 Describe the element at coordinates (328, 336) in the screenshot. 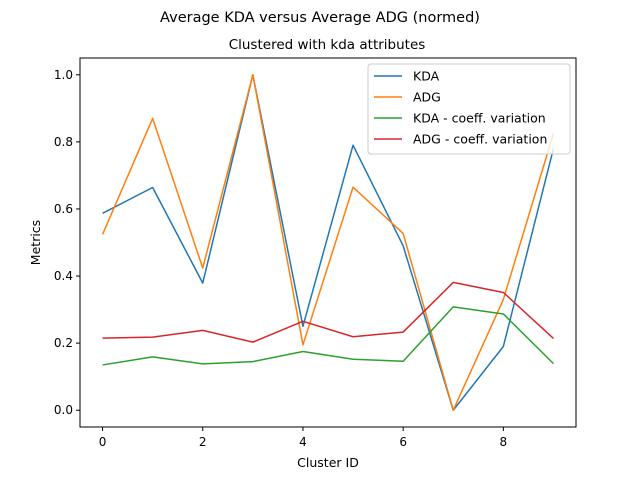

I see `series-line-kda-coeff-variation` at that location.